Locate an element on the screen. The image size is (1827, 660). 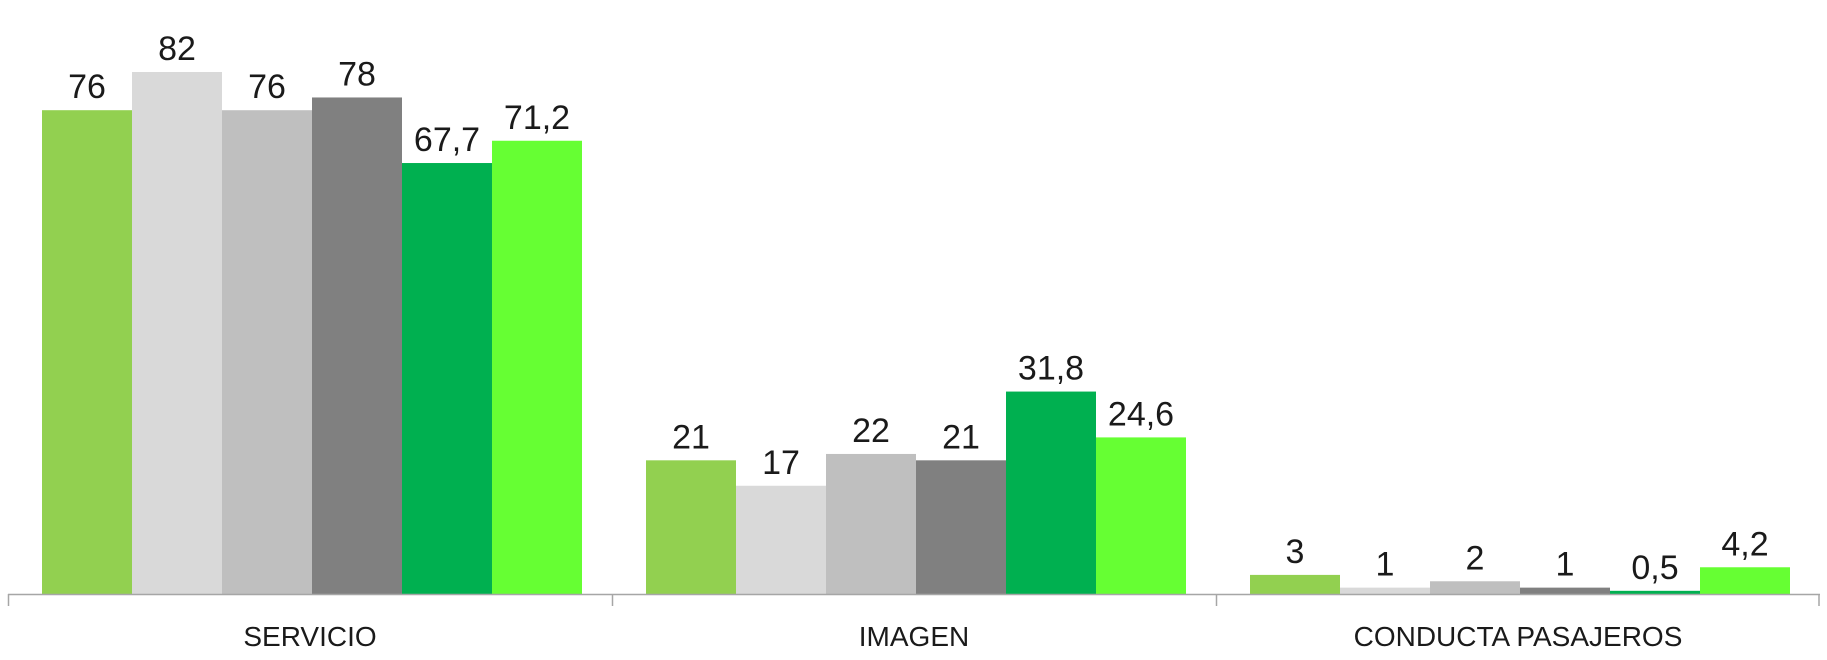
bar-servicio-s1 is located at coordinates (87, 352).